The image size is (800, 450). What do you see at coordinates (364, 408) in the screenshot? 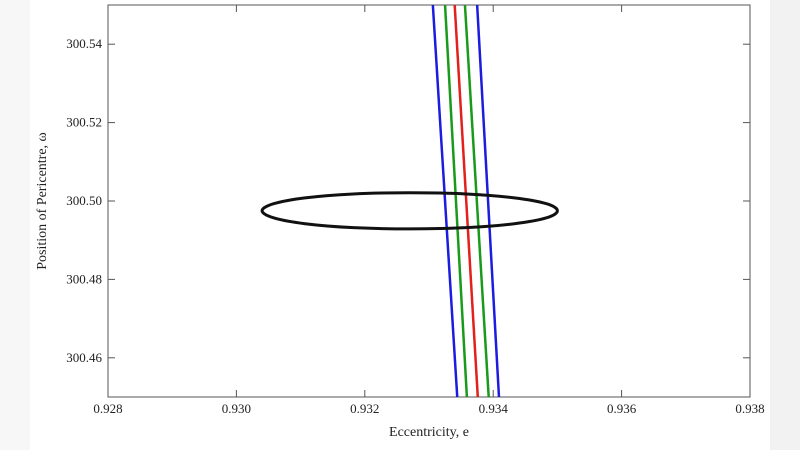
I see `x-tick-label: 0.932` at bounding box center [364, 408].